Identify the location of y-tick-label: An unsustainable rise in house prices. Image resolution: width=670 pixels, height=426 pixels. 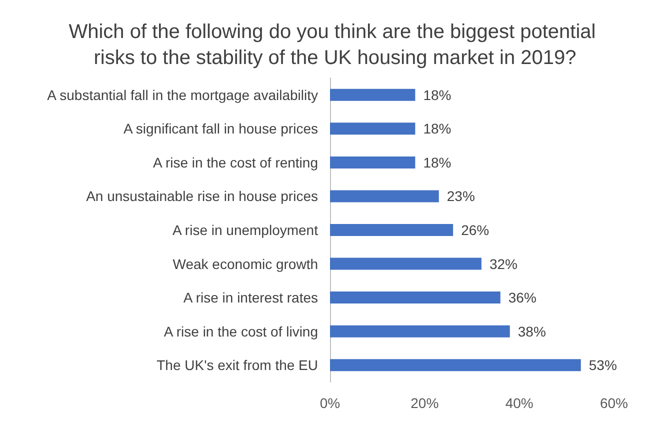
(202, 196).